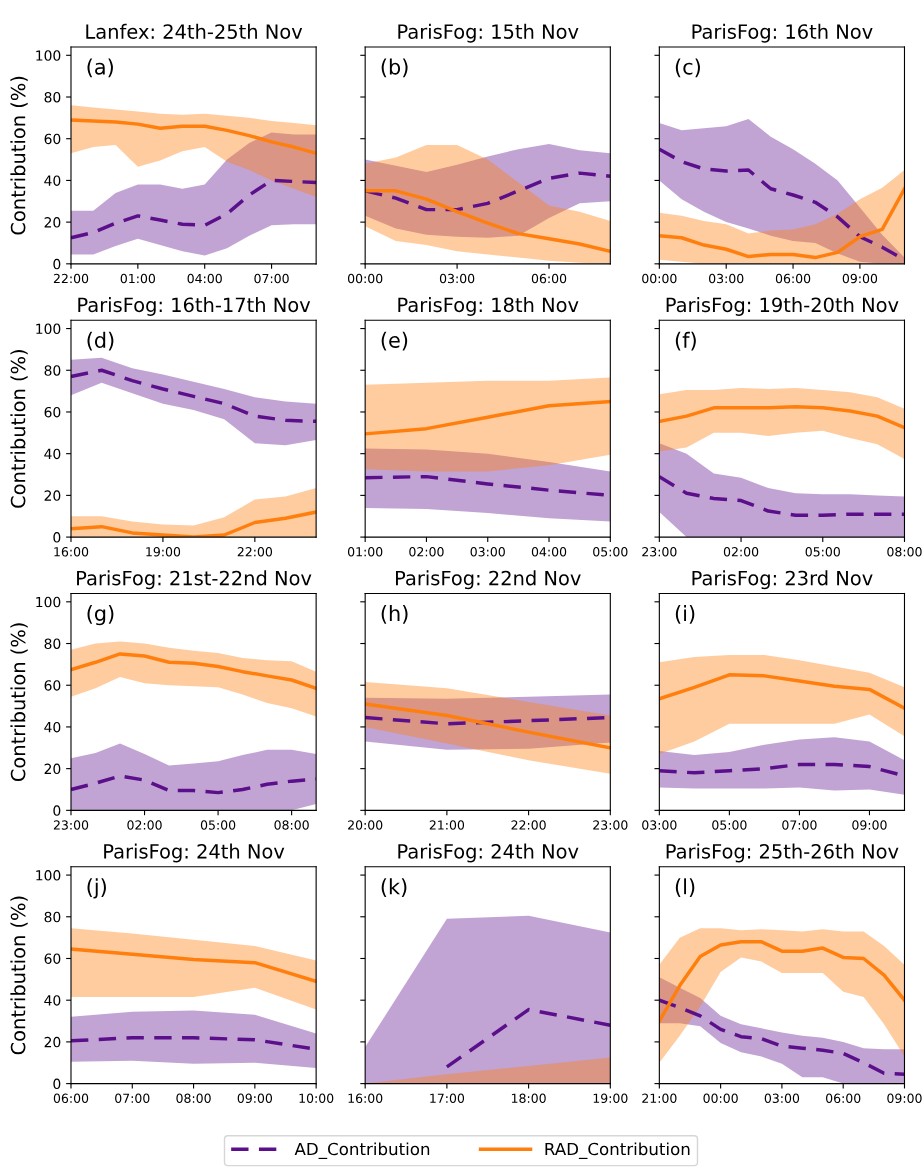  Describe the element at coordinates (316, 1098) in the screenshot. I see `x-tick-label: 10:00` at that location.